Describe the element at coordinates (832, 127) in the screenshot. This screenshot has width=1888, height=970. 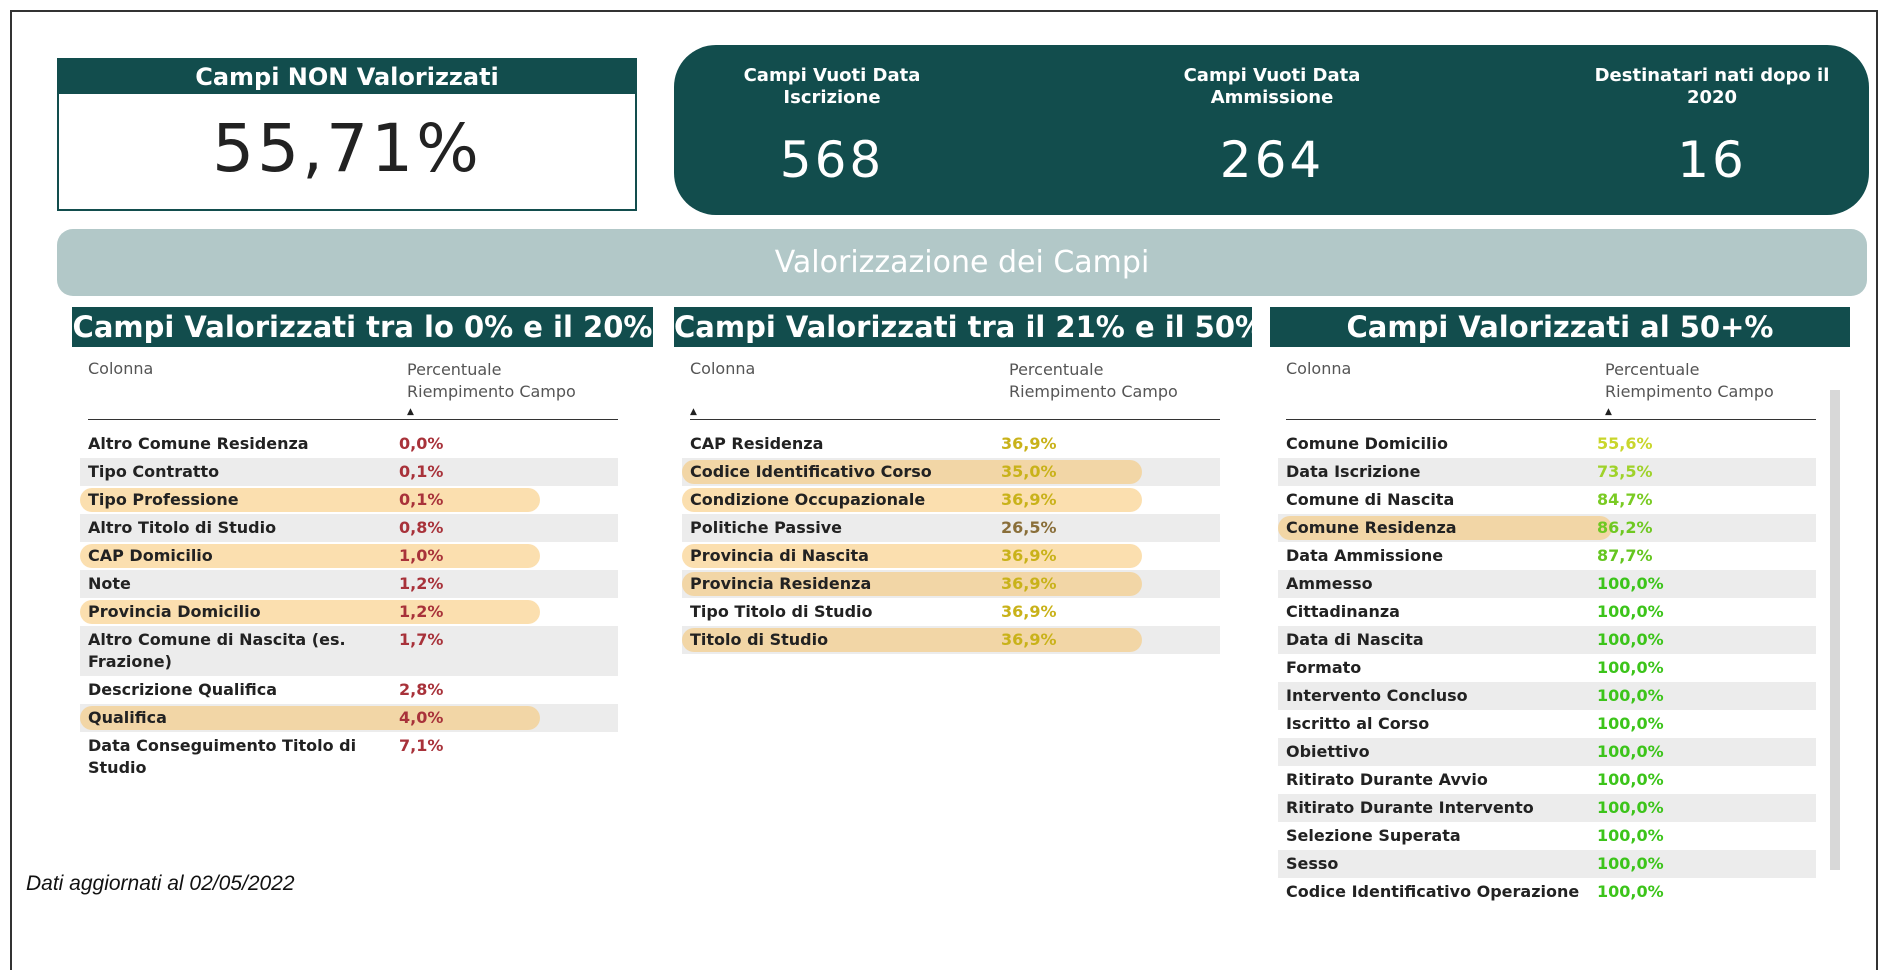
I see `kpi: Campi Vuoti Data Iscrizione 568` at that location.